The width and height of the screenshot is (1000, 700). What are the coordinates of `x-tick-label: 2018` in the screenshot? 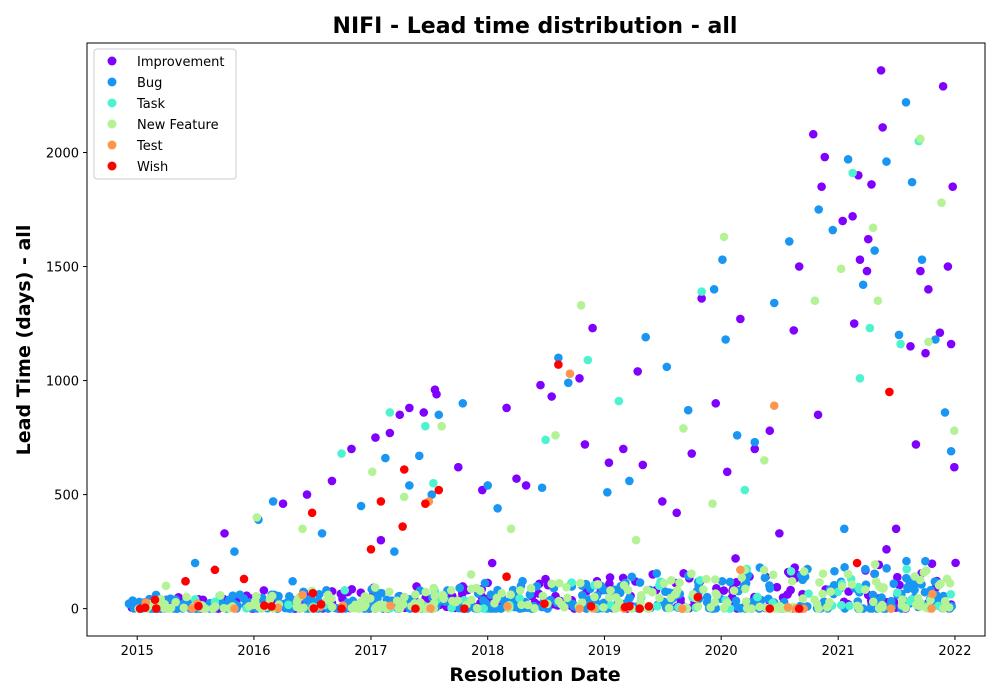 It's located at (487, 651).